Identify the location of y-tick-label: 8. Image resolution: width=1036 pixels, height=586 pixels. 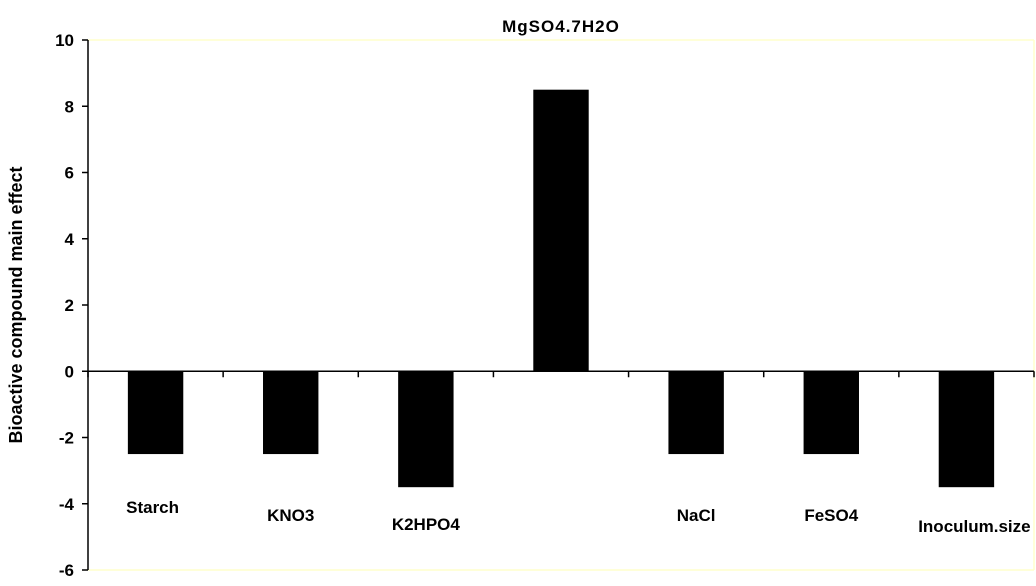
(69, 106).